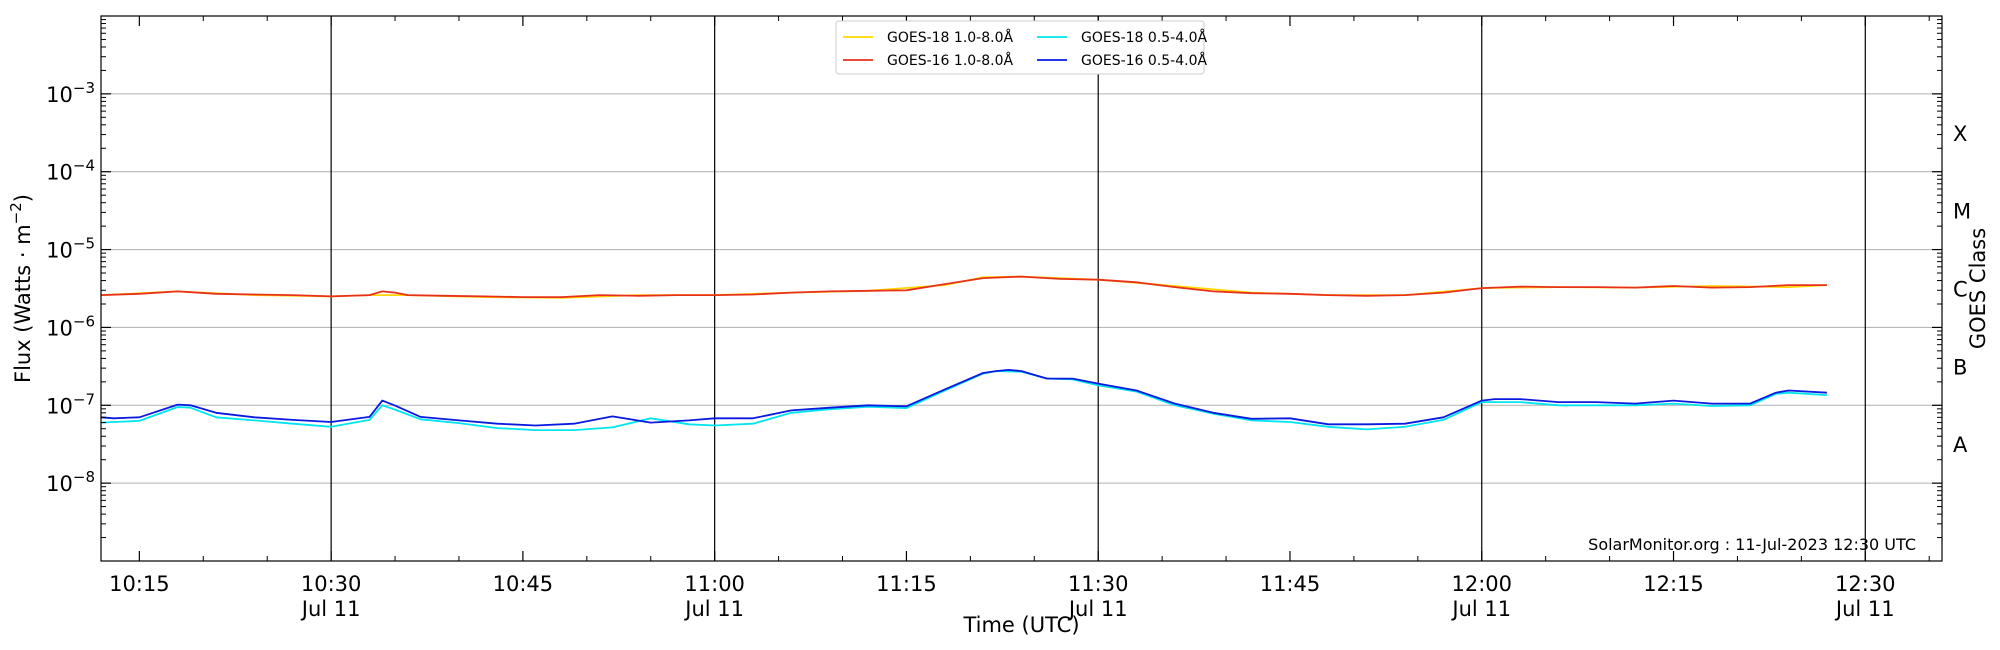  I want to click on x-tick-label: 10:15, so click(139, 584).